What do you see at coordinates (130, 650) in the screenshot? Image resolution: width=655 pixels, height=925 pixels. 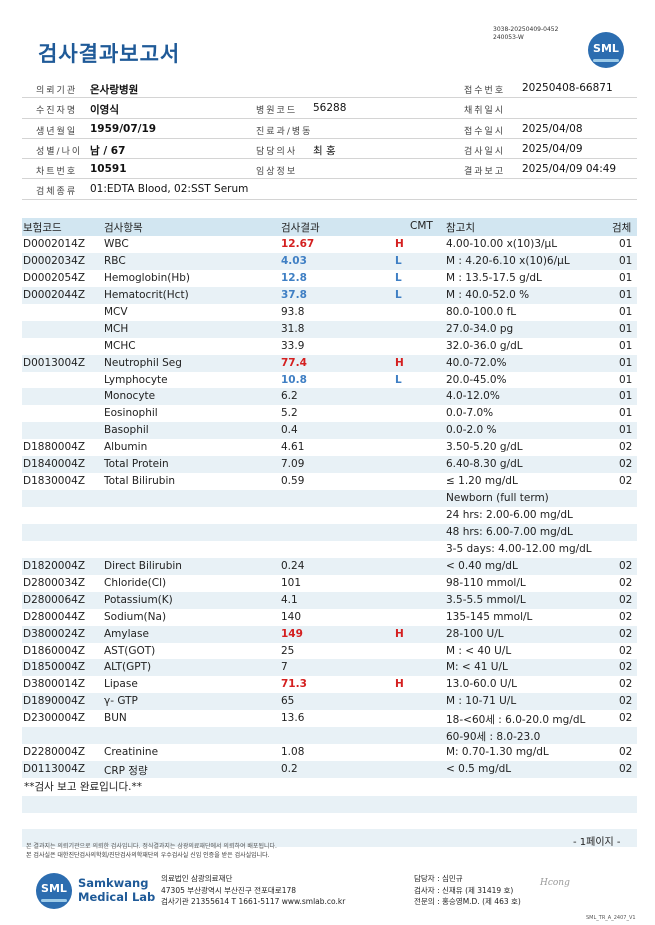 I see `test-name: AST(GOT)` at bounding box center [130, 650].